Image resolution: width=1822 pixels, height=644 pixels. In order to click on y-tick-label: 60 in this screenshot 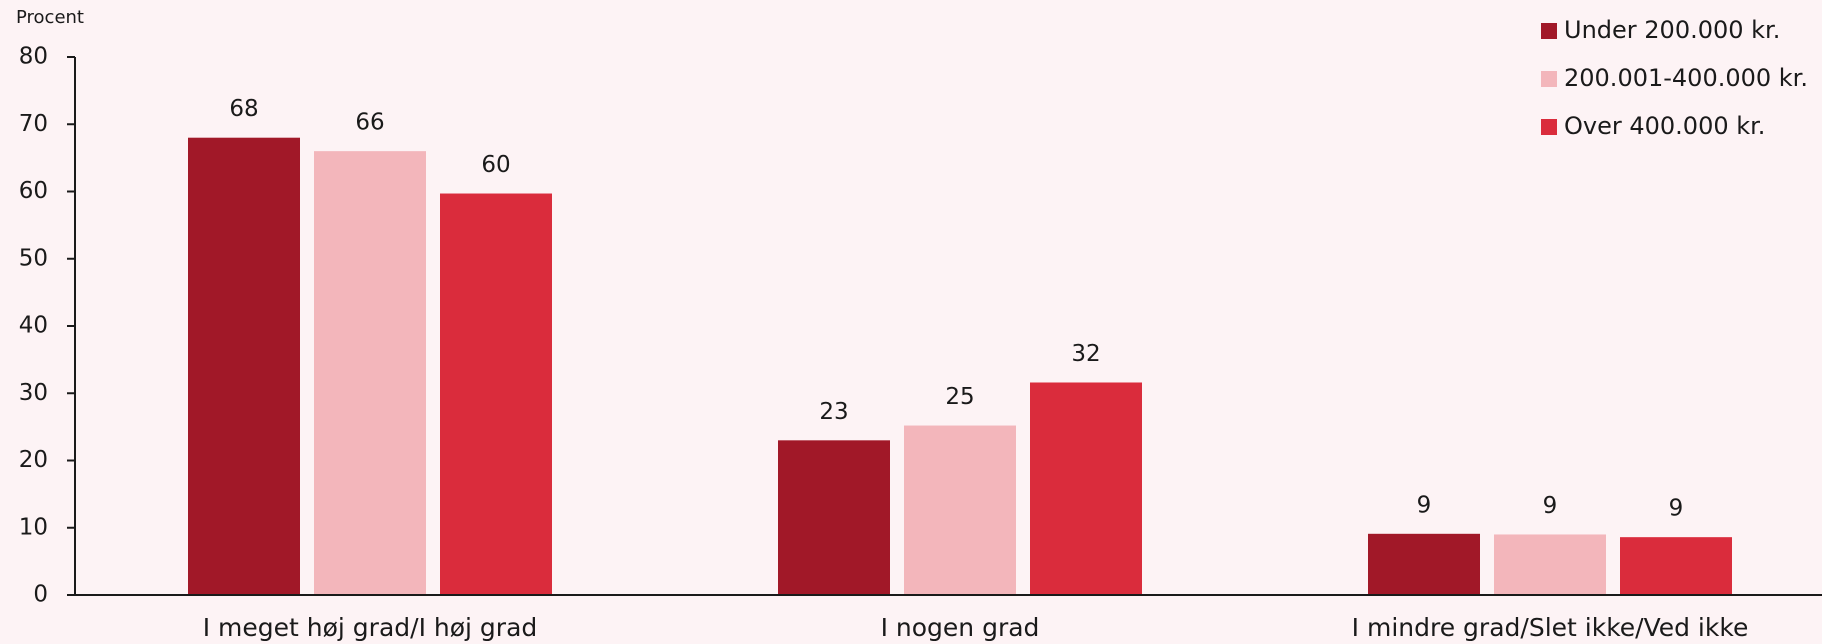, I will do `click(33, 191)`.